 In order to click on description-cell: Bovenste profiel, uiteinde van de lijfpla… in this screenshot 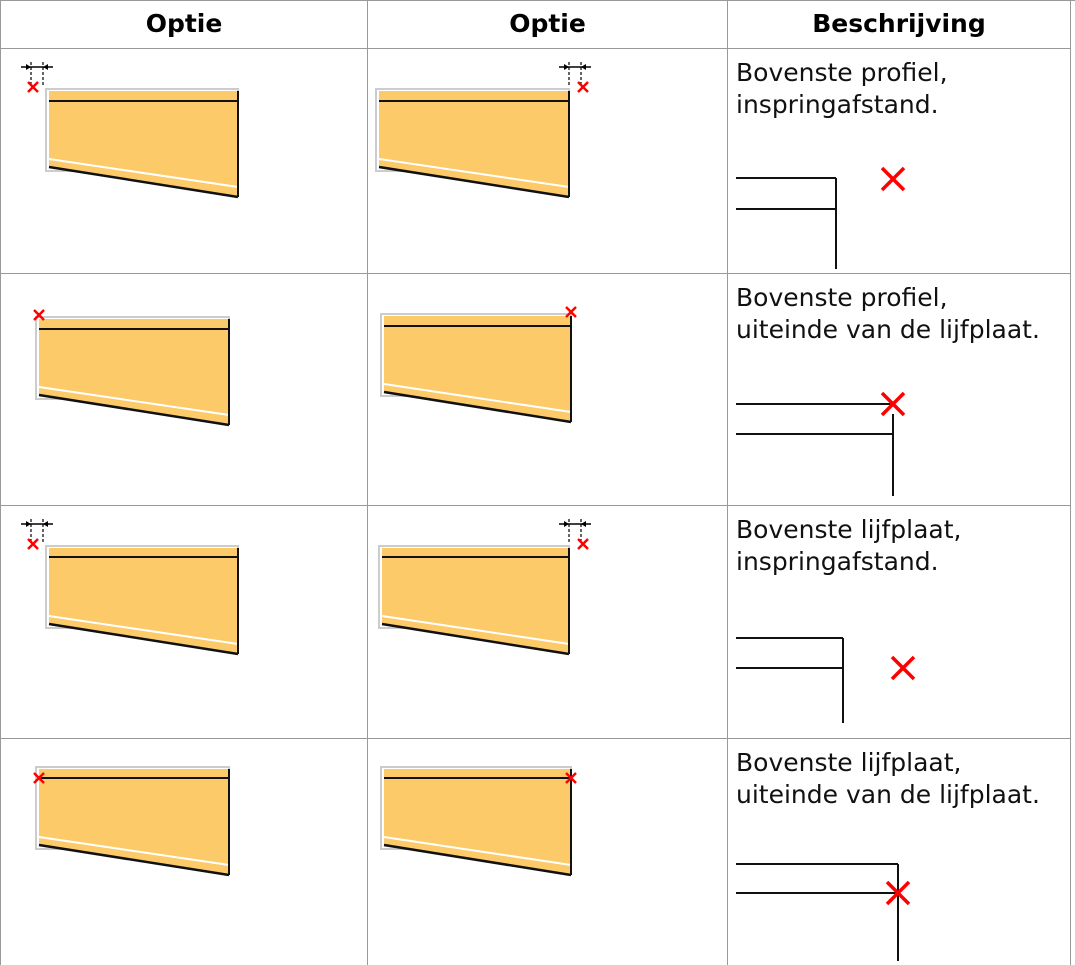, I will do `click(899, 390)`.